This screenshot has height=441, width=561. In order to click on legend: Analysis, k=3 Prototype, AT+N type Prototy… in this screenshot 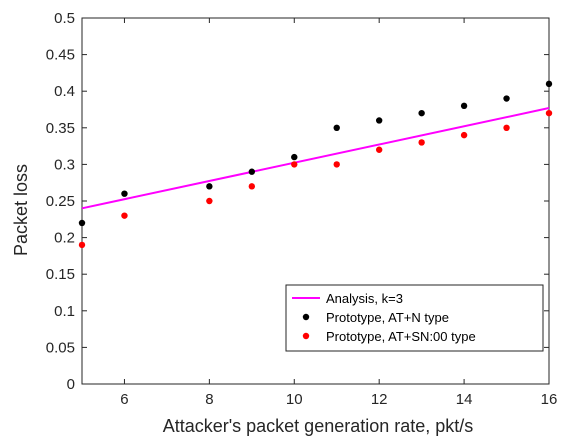, I will do `click(414, 318)`.